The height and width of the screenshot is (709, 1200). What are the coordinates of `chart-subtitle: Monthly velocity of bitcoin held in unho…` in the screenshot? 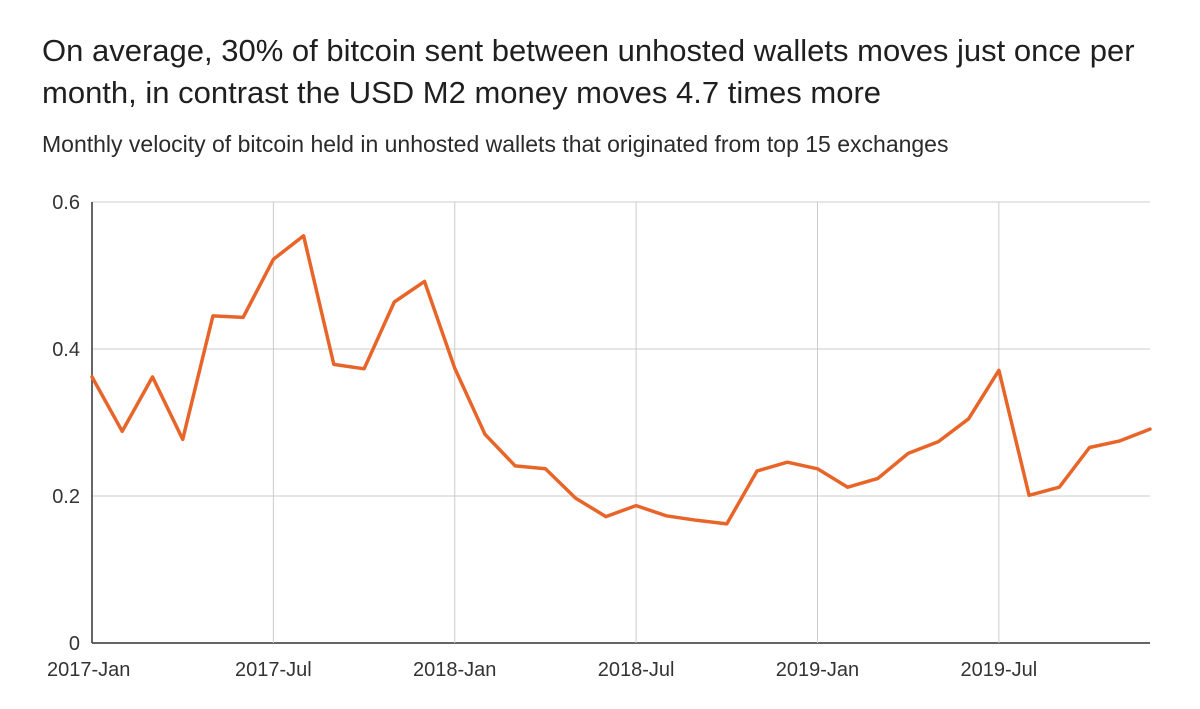 It's located at (495, 144).